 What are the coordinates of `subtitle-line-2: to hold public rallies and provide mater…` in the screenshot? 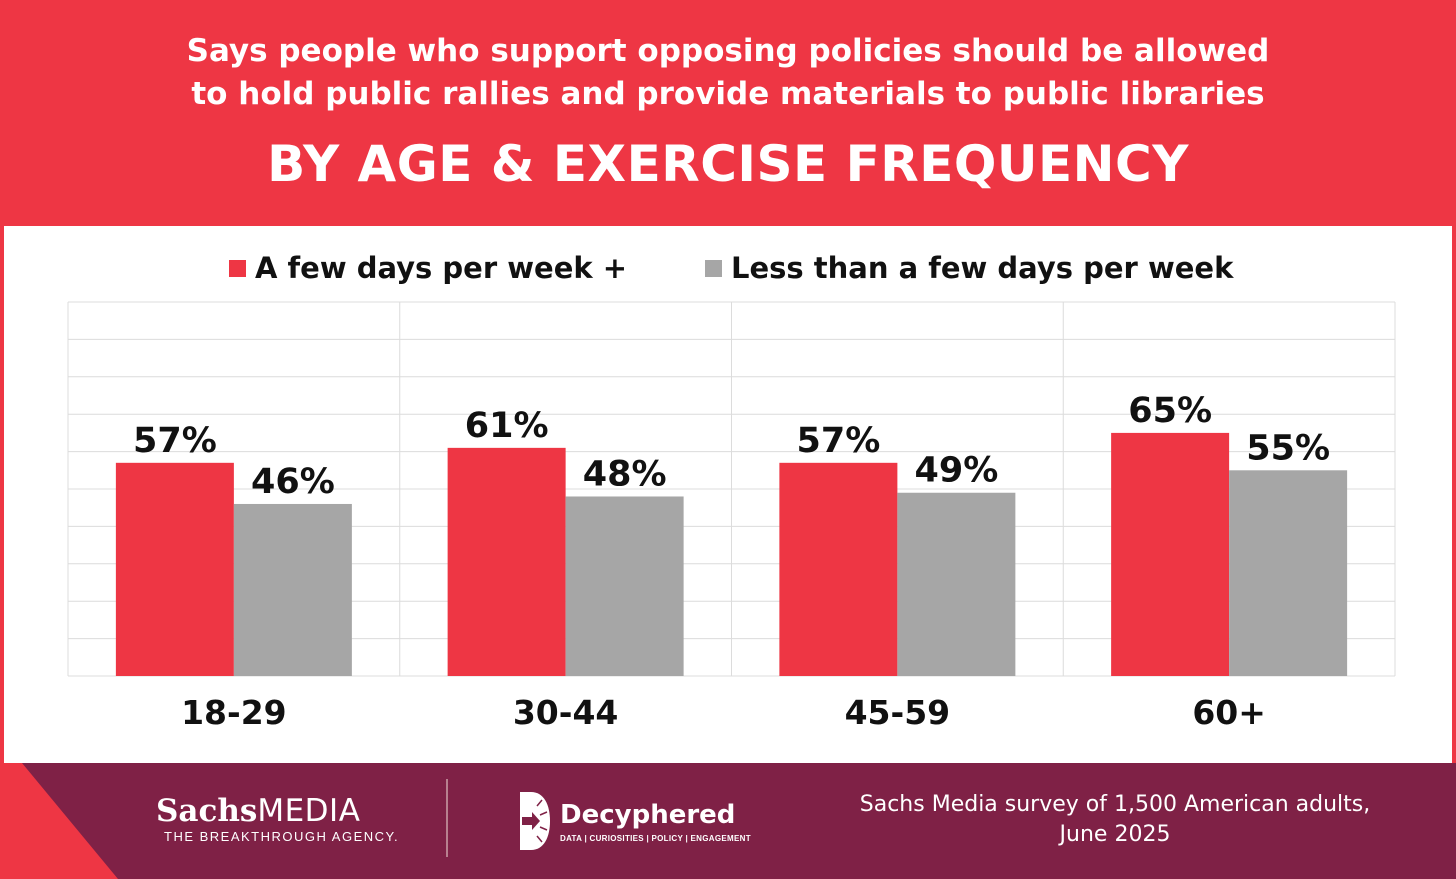 It's located at (728, 94).